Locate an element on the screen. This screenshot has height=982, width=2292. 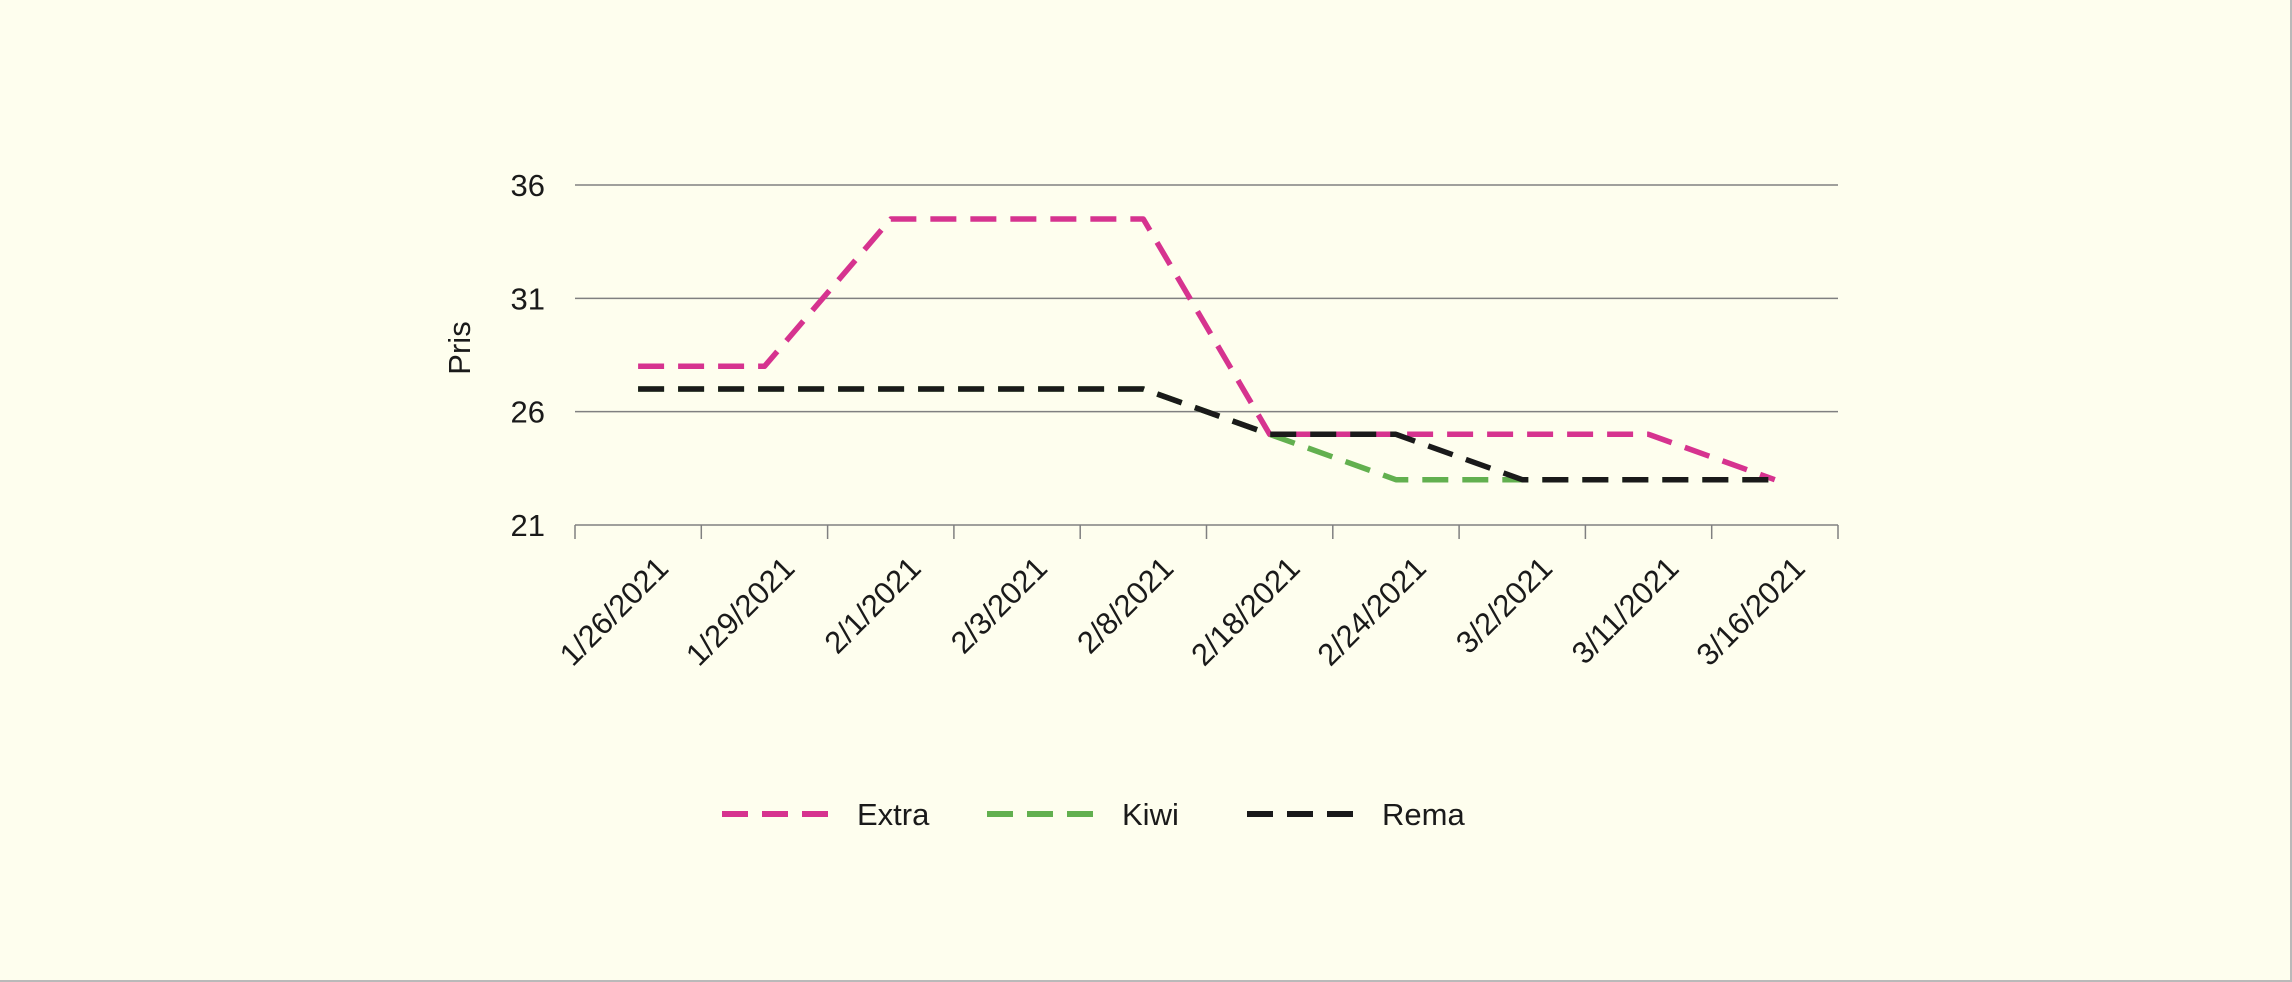
x-tick-label: 2/8/2021 is located at coordinates (1125, 605).